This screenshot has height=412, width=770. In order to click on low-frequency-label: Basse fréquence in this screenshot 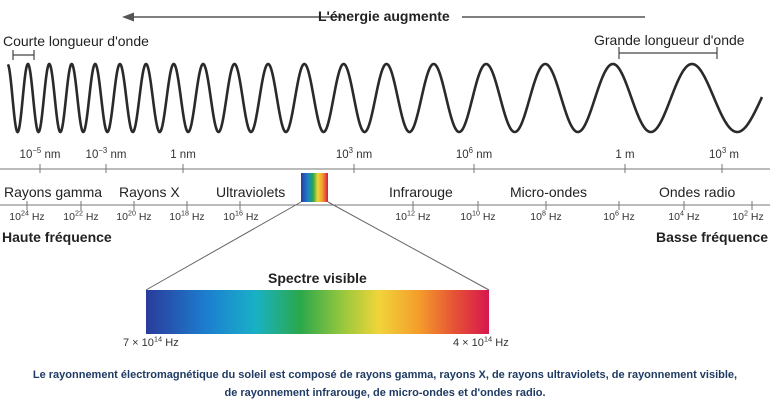, I will do `click(712, 237)`.